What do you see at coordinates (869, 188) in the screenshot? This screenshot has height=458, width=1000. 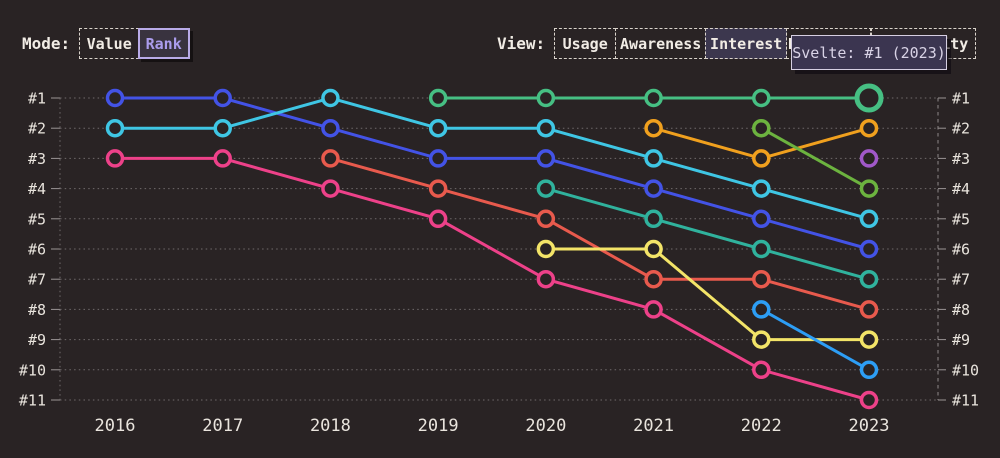 I see `series-olive-point-2023` at bounding box center [869, 188].